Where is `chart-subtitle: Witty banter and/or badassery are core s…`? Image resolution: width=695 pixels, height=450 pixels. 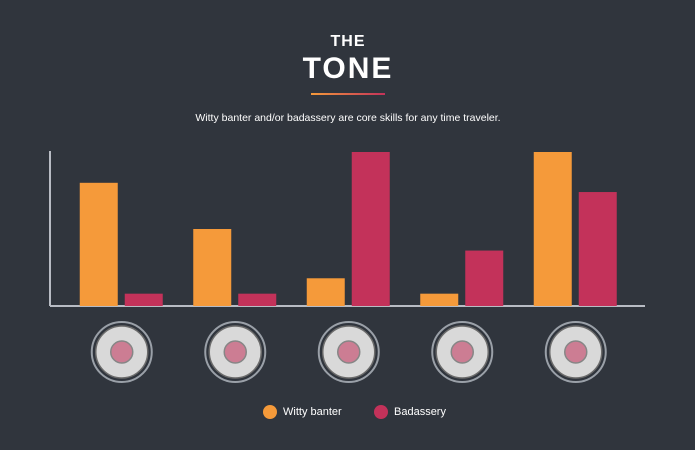
chart-subtitle: Witty banter and/or badassery are core s… is located at coordinates (347, 118).